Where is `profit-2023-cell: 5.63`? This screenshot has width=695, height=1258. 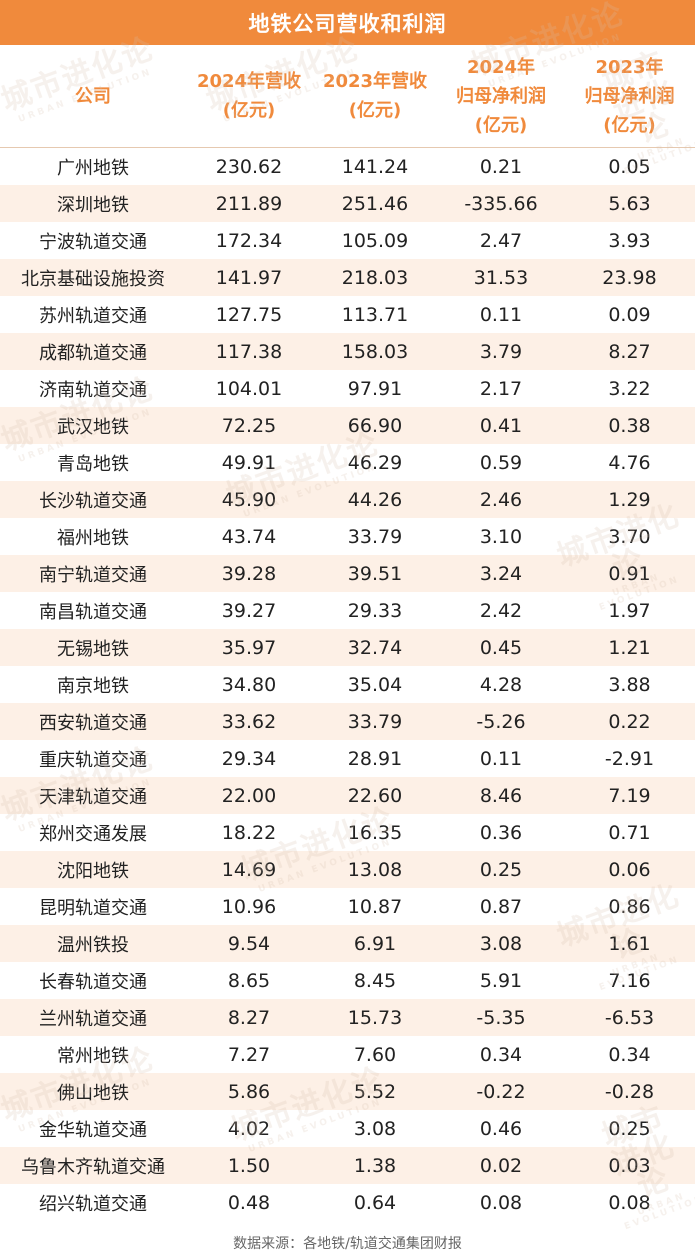
profit-2023-cell: 5.63 is located at coordinates (629, 203).